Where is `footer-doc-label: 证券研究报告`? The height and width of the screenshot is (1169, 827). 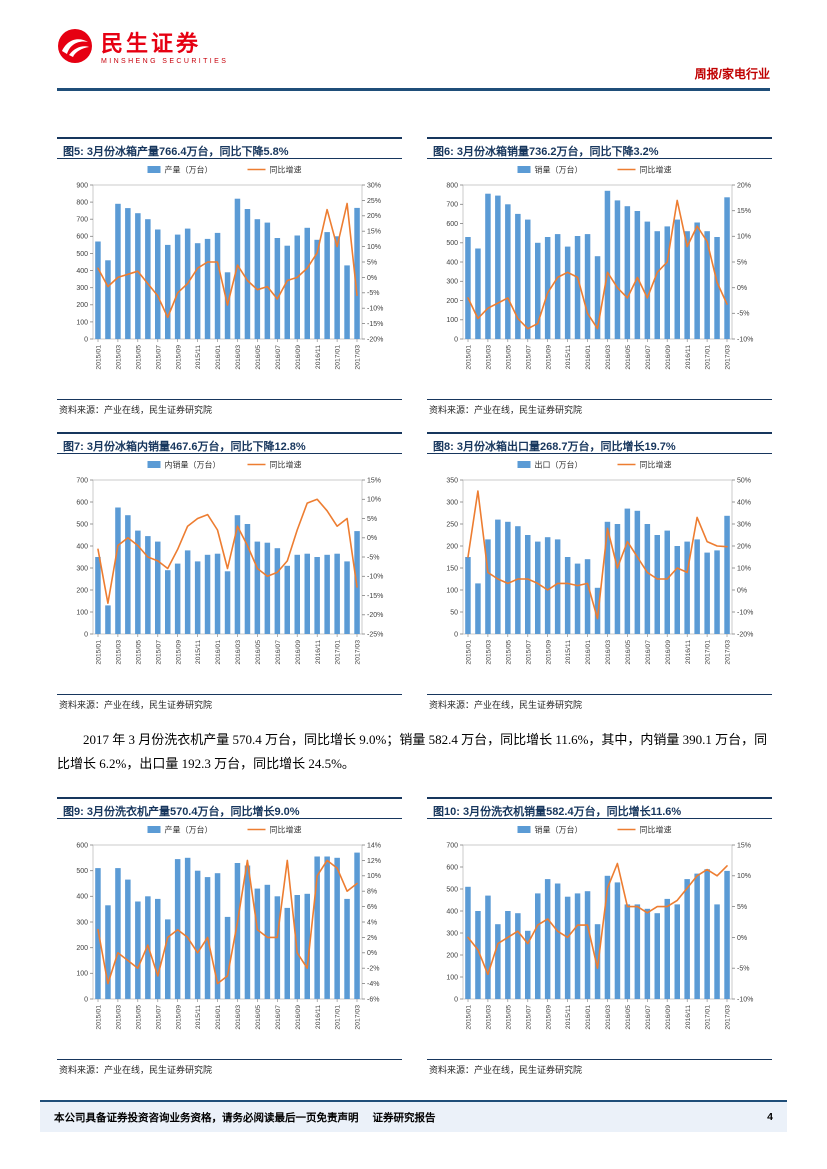
footer-doc-label: 证券研究报告 is located at coordinates (404, 1117).